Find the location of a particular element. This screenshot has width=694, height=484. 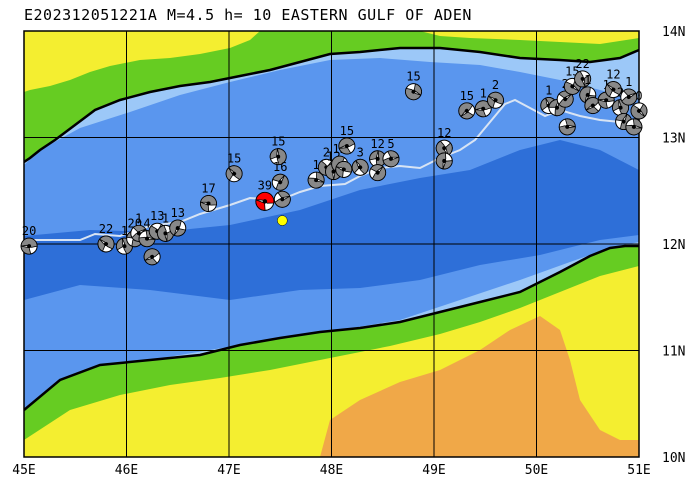

current-event-label: 39 is located at coordinates (265, 185).